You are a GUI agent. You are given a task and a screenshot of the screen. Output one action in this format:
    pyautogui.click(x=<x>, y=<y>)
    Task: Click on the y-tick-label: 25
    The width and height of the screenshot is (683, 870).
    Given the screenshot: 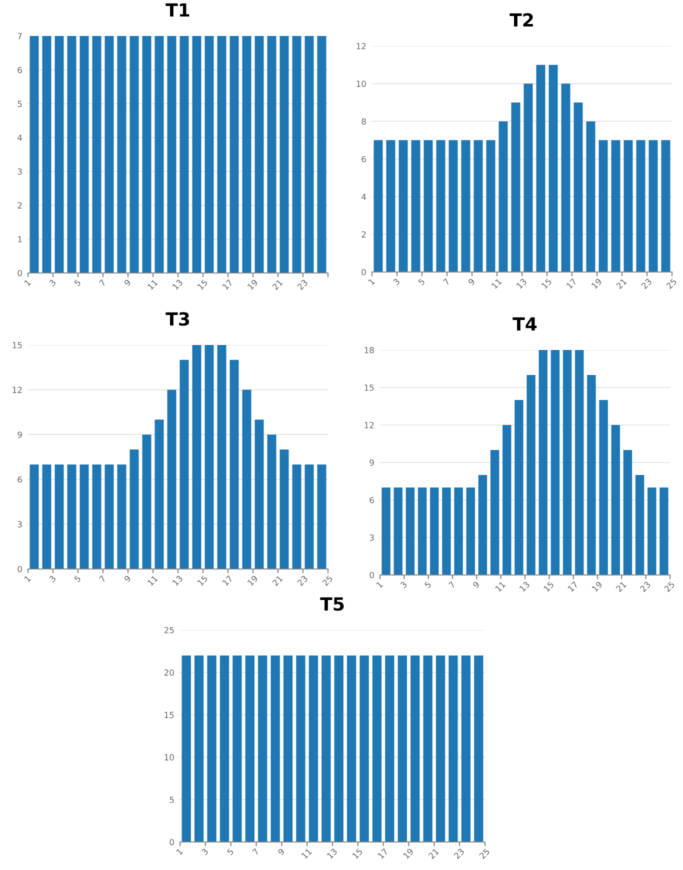 What is the action you would take?
    pyautogui.click(x=169, y=630)
    